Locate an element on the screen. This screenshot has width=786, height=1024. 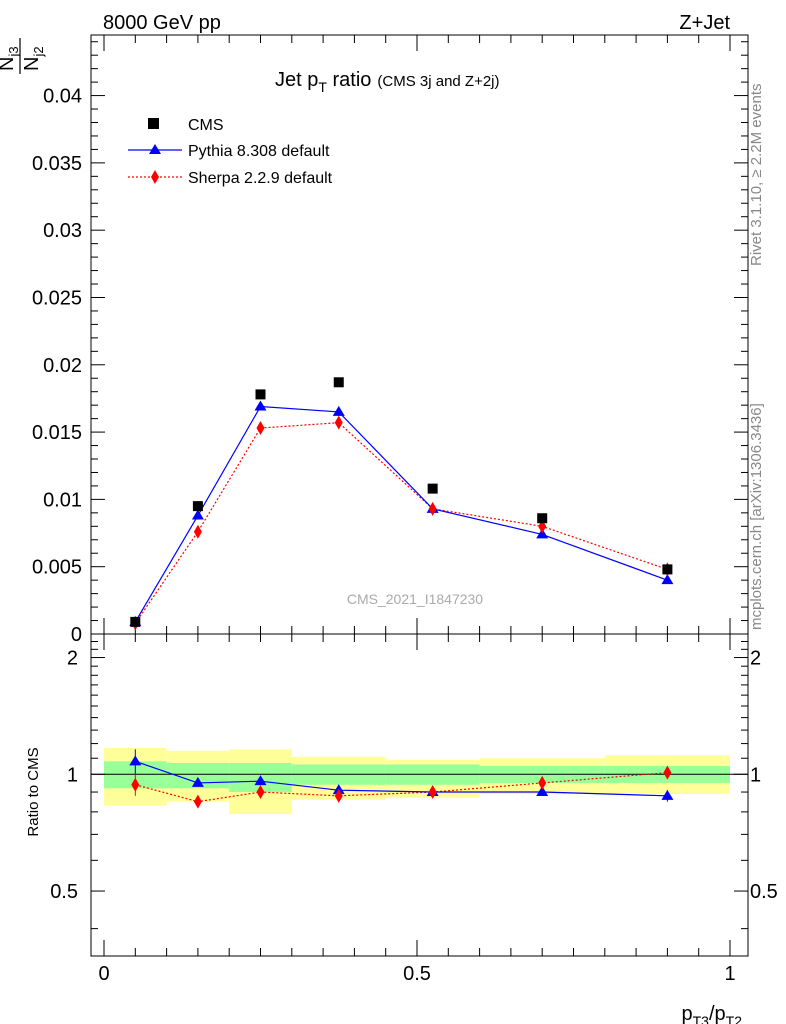
chart-title: Jet pT ratio (CMS 3j and Z+2j) is located at coordinates (387, 82).